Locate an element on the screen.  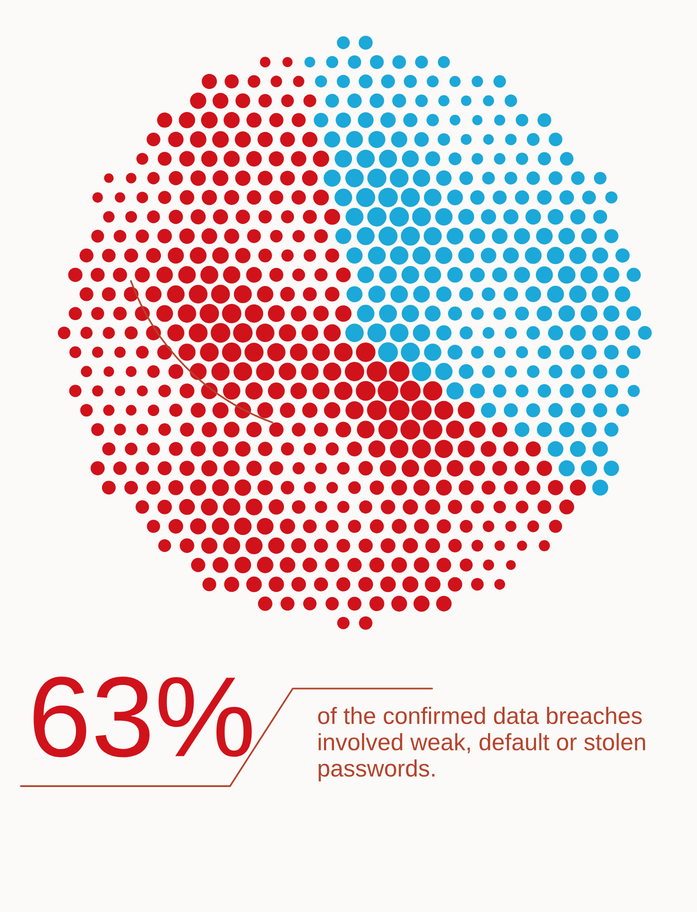
data-label: 63% is located at coordinates (143, 717).